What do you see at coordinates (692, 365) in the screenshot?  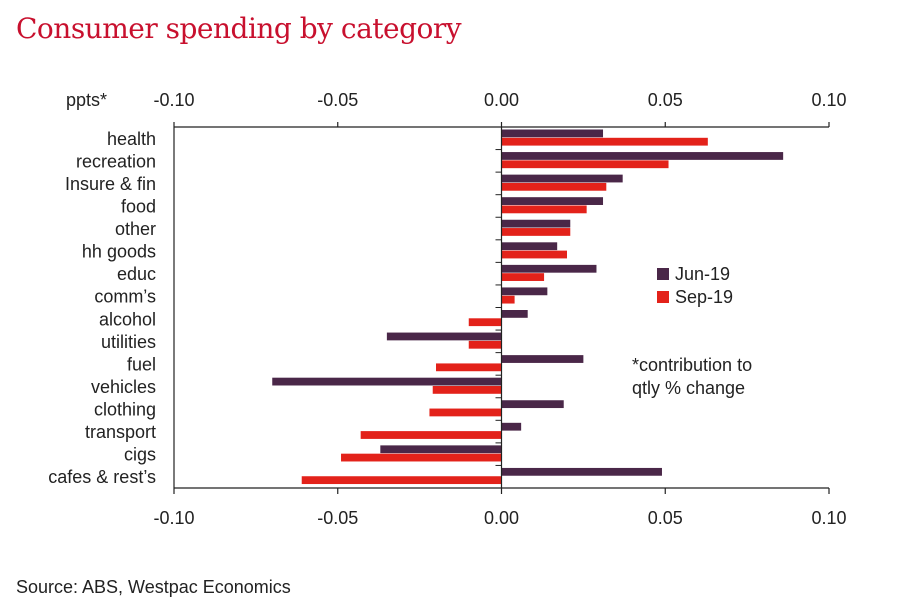 I see `footnote-text: *contribution to` at bounding box center [692, 365].